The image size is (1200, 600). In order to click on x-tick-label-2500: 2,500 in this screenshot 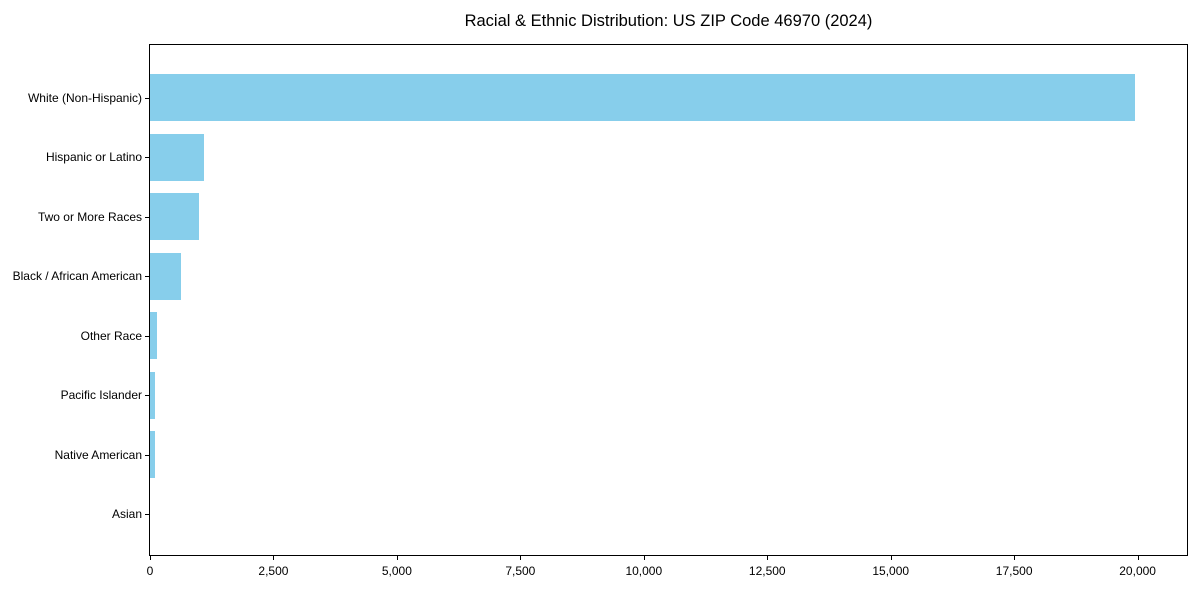, I will do `click(273, 571)`.